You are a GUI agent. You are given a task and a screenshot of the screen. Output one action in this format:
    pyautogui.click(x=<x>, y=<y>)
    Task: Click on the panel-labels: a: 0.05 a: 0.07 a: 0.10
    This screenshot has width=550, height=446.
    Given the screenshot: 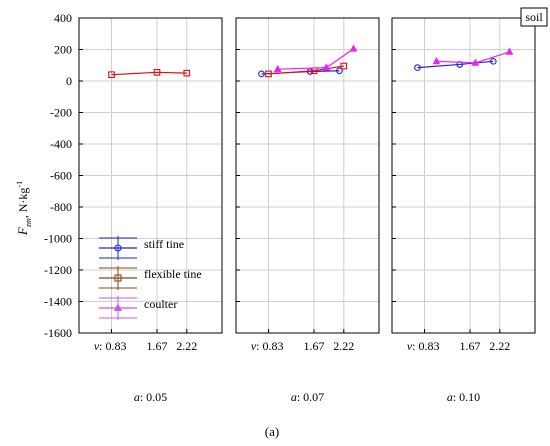 What is the action you would take?
    pyautogui.click(x=307, y=397)
    